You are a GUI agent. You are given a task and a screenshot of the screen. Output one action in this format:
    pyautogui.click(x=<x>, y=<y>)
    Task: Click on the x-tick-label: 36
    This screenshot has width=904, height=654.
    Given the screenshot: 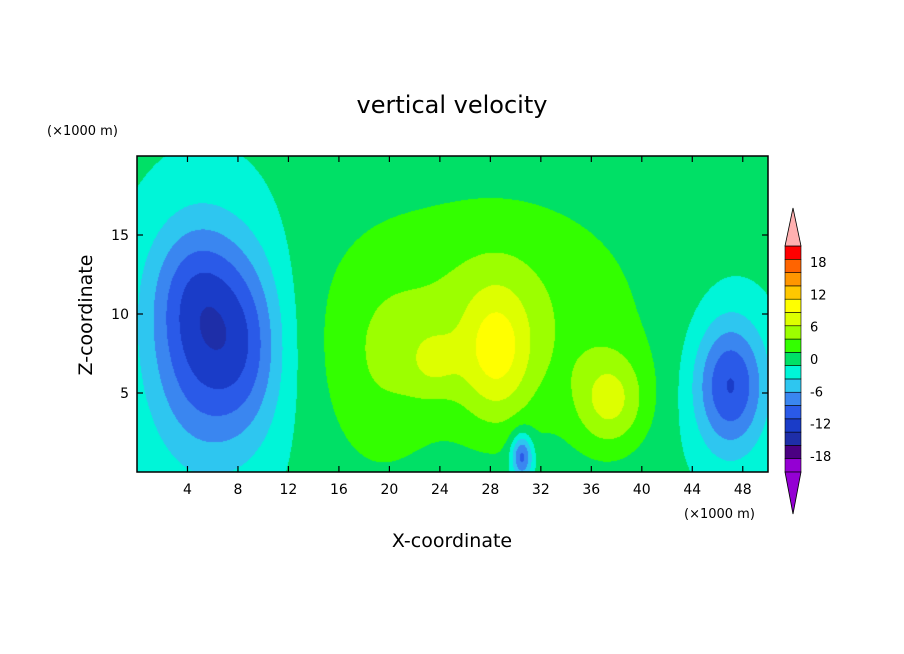 What is the action you would take?
    pyautogui.click(x=591, y=490)
    